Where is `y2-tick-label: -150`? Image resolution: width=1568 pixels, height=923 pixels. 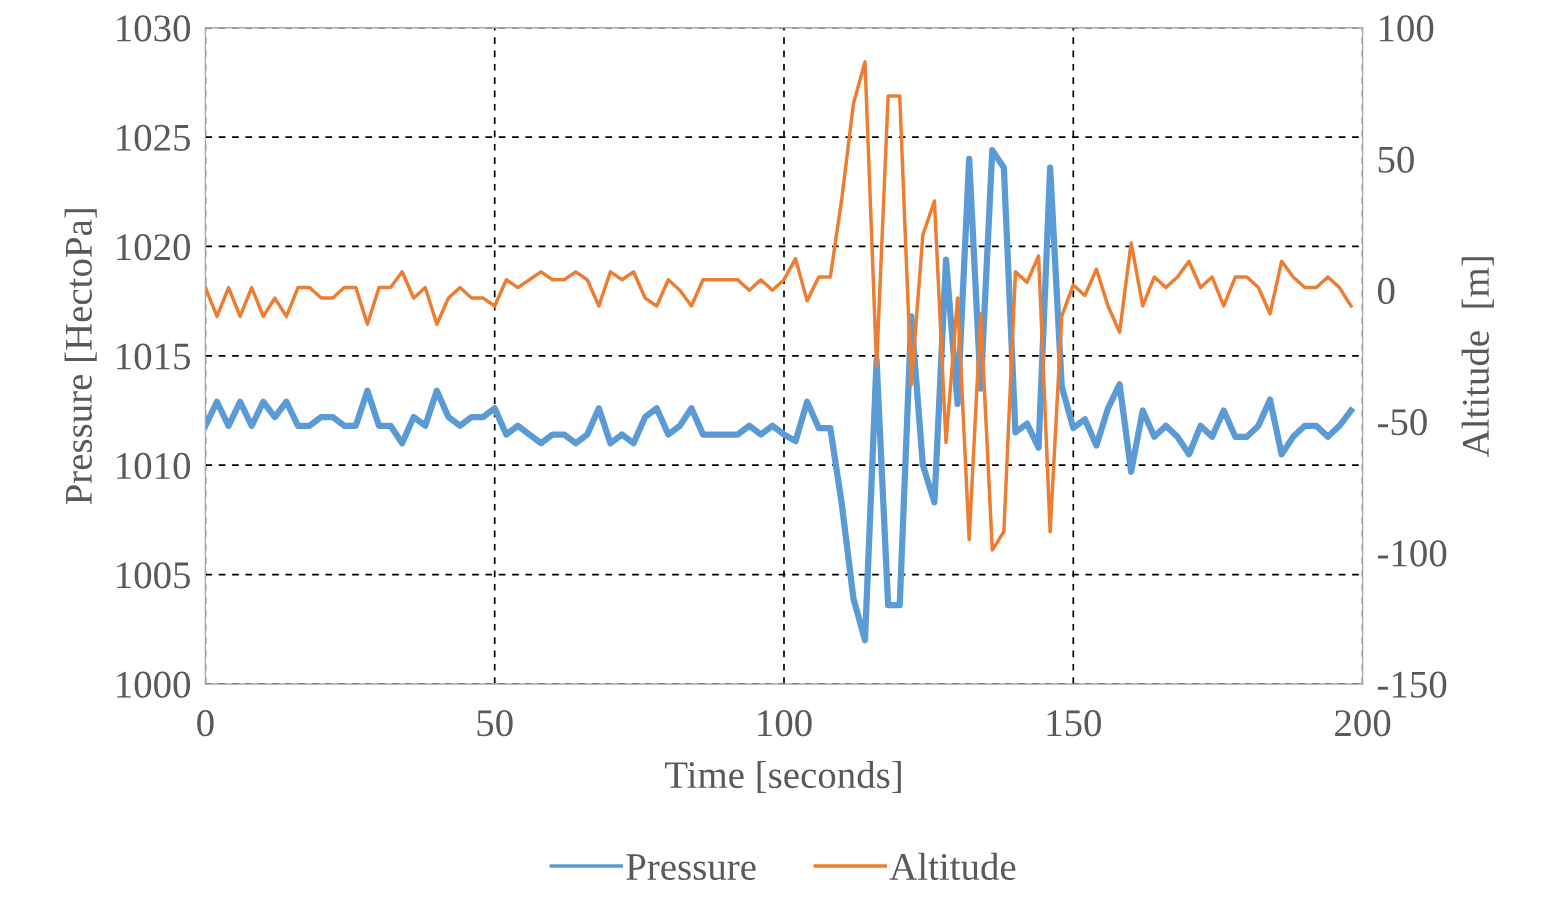
y2-tick-label: -150 is located at coordinates (1412, 684).